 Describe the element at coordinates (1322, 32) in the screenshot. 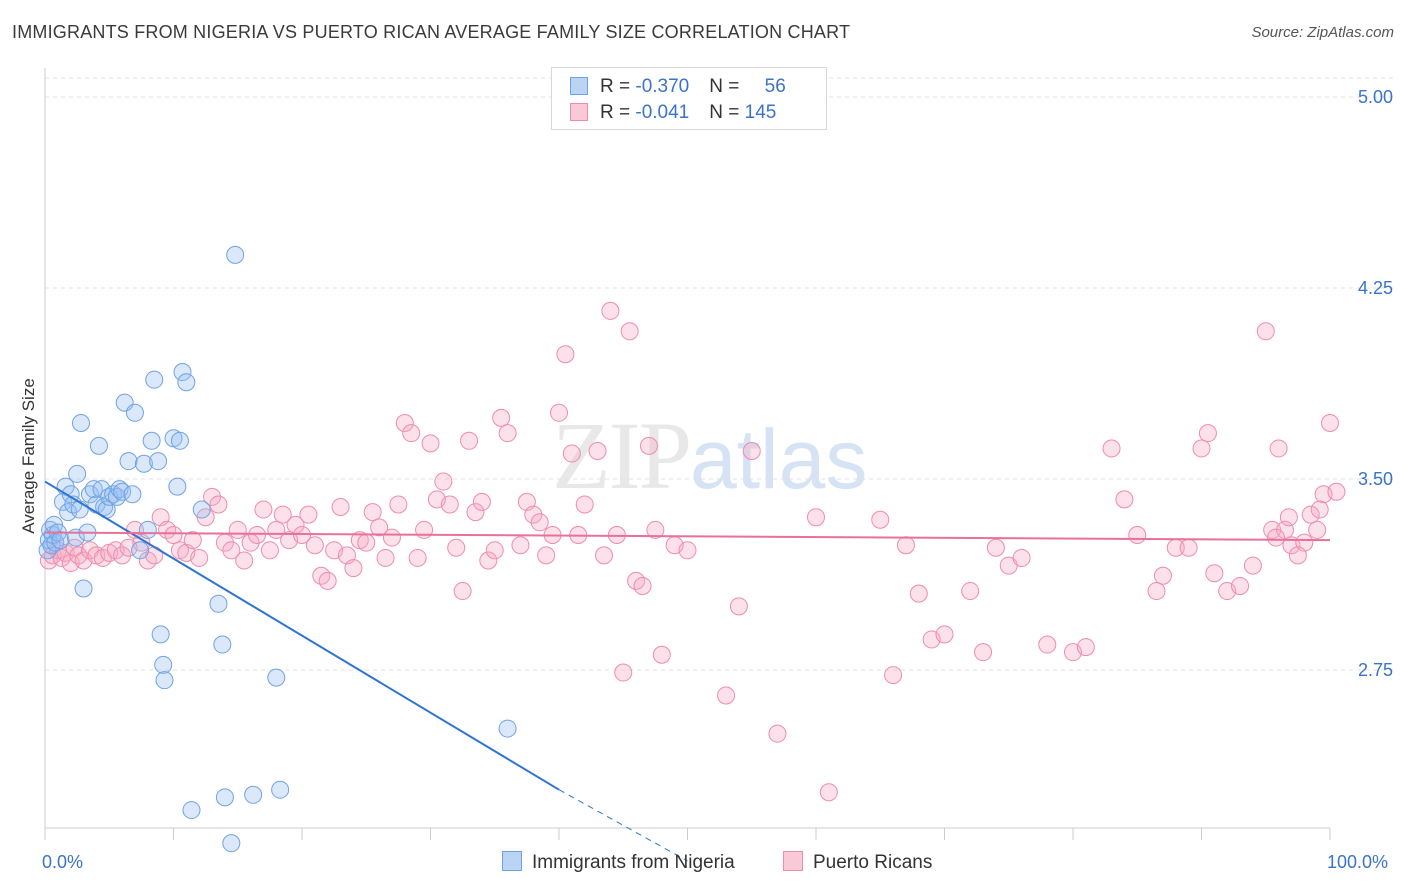

I see `source-label: Source: ZipAtlas.com` at that location.